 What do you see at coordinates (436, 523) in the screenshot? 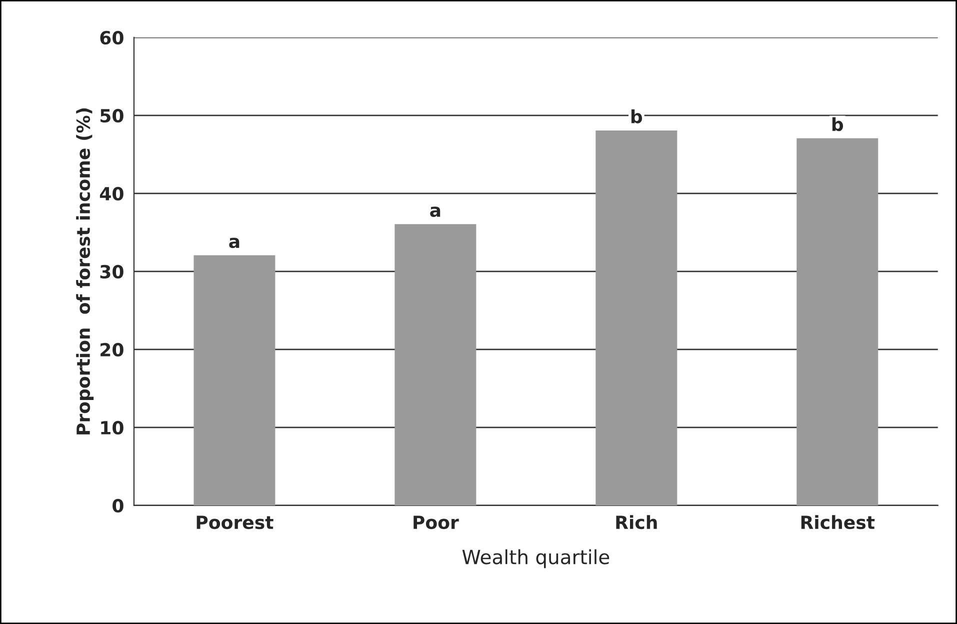
I see `x-tick-label: Poor` at bounding box center [436, 523].